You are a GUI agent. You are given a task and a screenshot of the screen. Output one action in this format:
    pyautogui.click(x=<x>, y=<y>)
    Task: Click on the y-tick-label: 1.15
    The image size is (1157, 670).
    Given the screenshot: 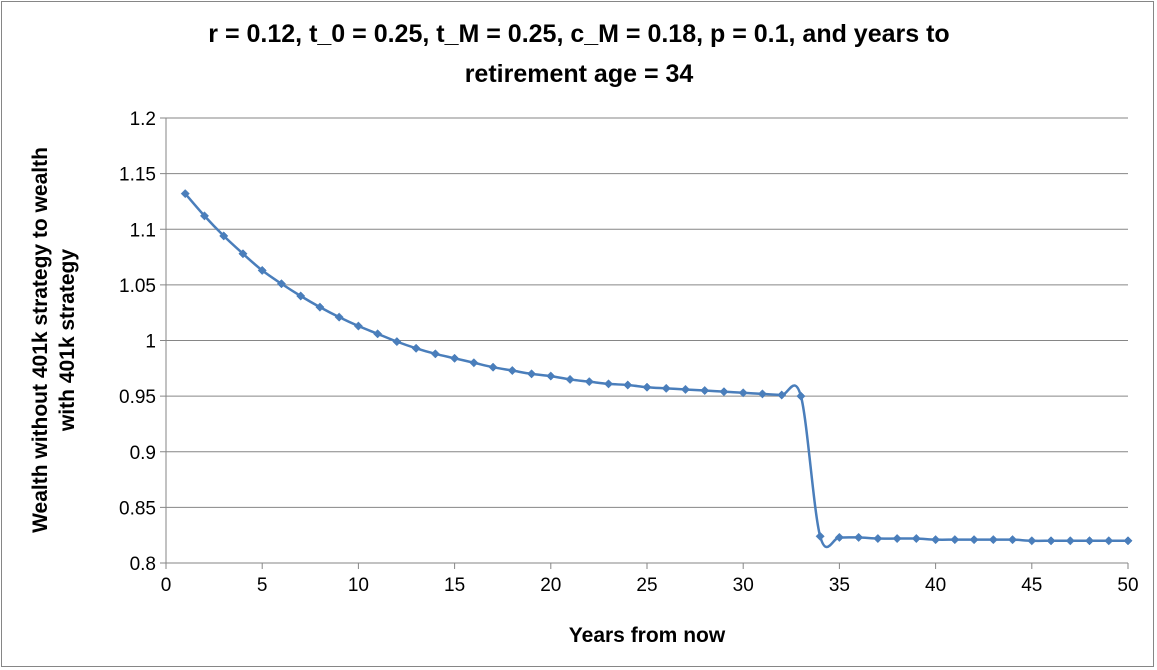 What is the action you would take?
    pyautogui.click(x=137, y=175)
    